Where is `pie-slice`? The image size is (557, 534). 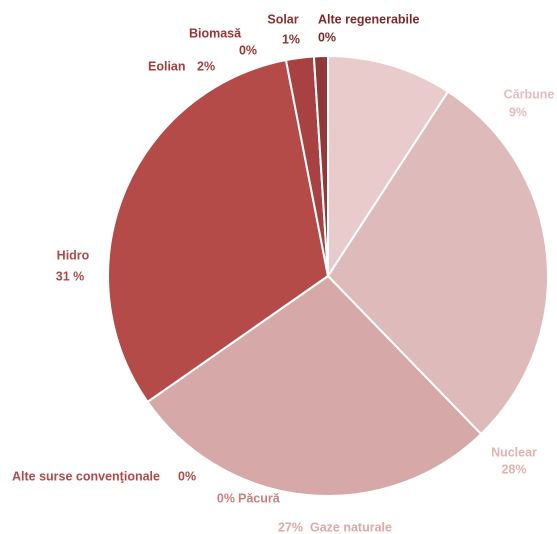 pie-slice is located at coordinates (388, 167).